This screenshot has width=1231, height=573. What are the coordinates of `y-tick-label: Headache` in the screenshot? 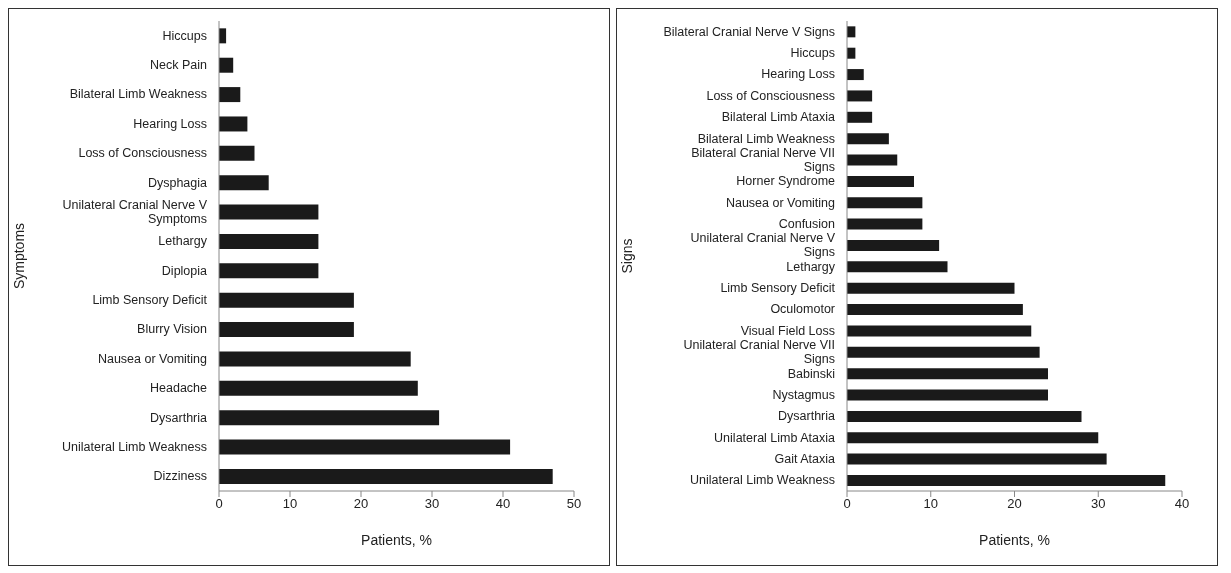 It's located at (179, 388).